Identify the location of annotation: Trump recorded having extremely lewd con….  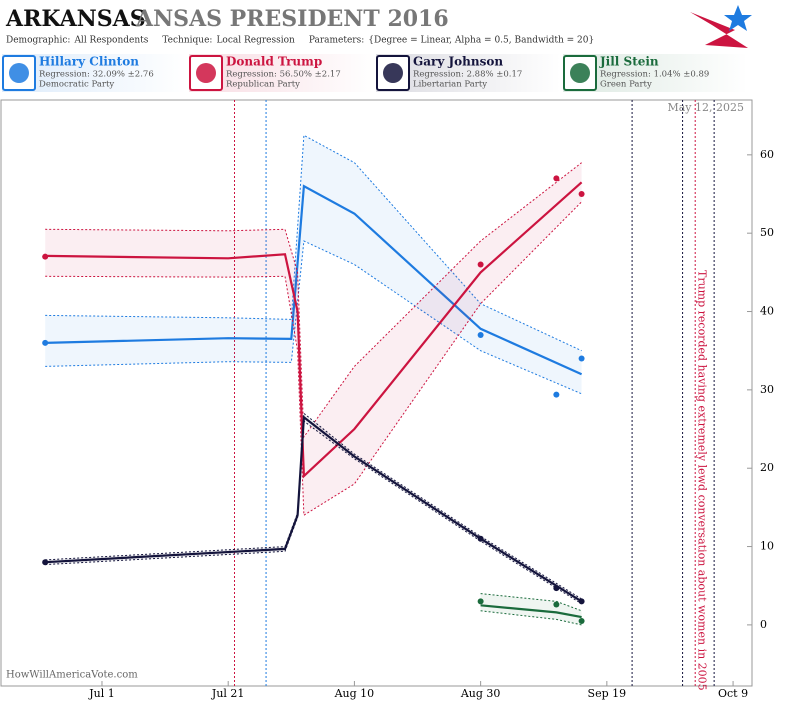
(702, 480).